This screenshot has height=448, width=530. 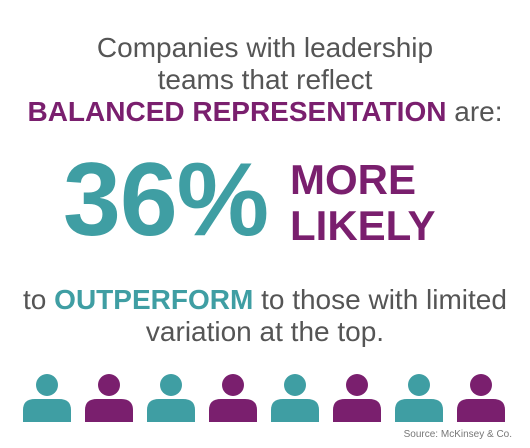 What do you see at coordinates (35, 299) in the screenshot?
I see `subtext-prefix: to` at bounding box center [35, 299].